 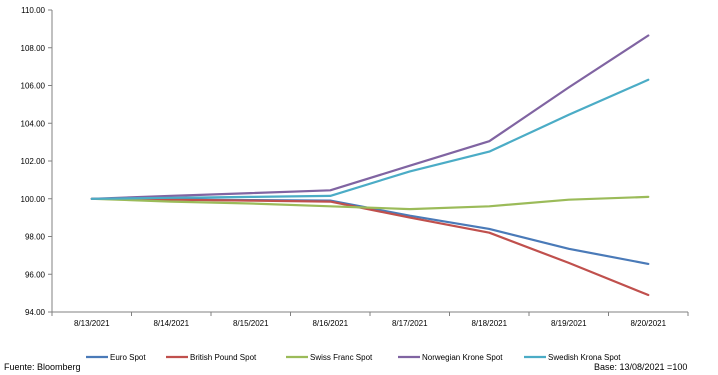 What do you see at coordinates (92, 323) in the screenshot?
I see `x-tick-label: 8/13/2021` at bounding box center [92, 323].